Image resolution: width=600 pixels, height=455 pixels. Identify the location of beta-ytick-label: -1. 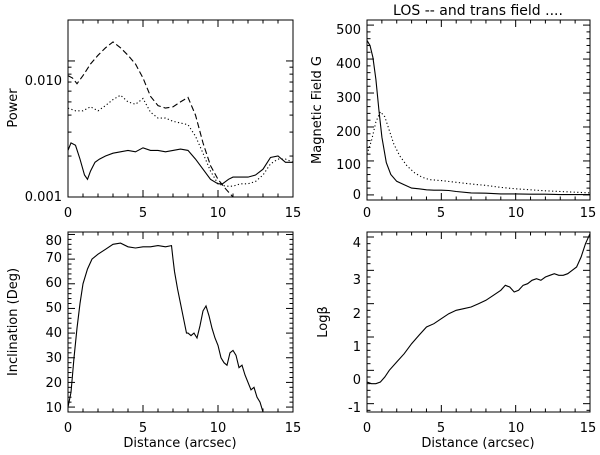
(354, 408).